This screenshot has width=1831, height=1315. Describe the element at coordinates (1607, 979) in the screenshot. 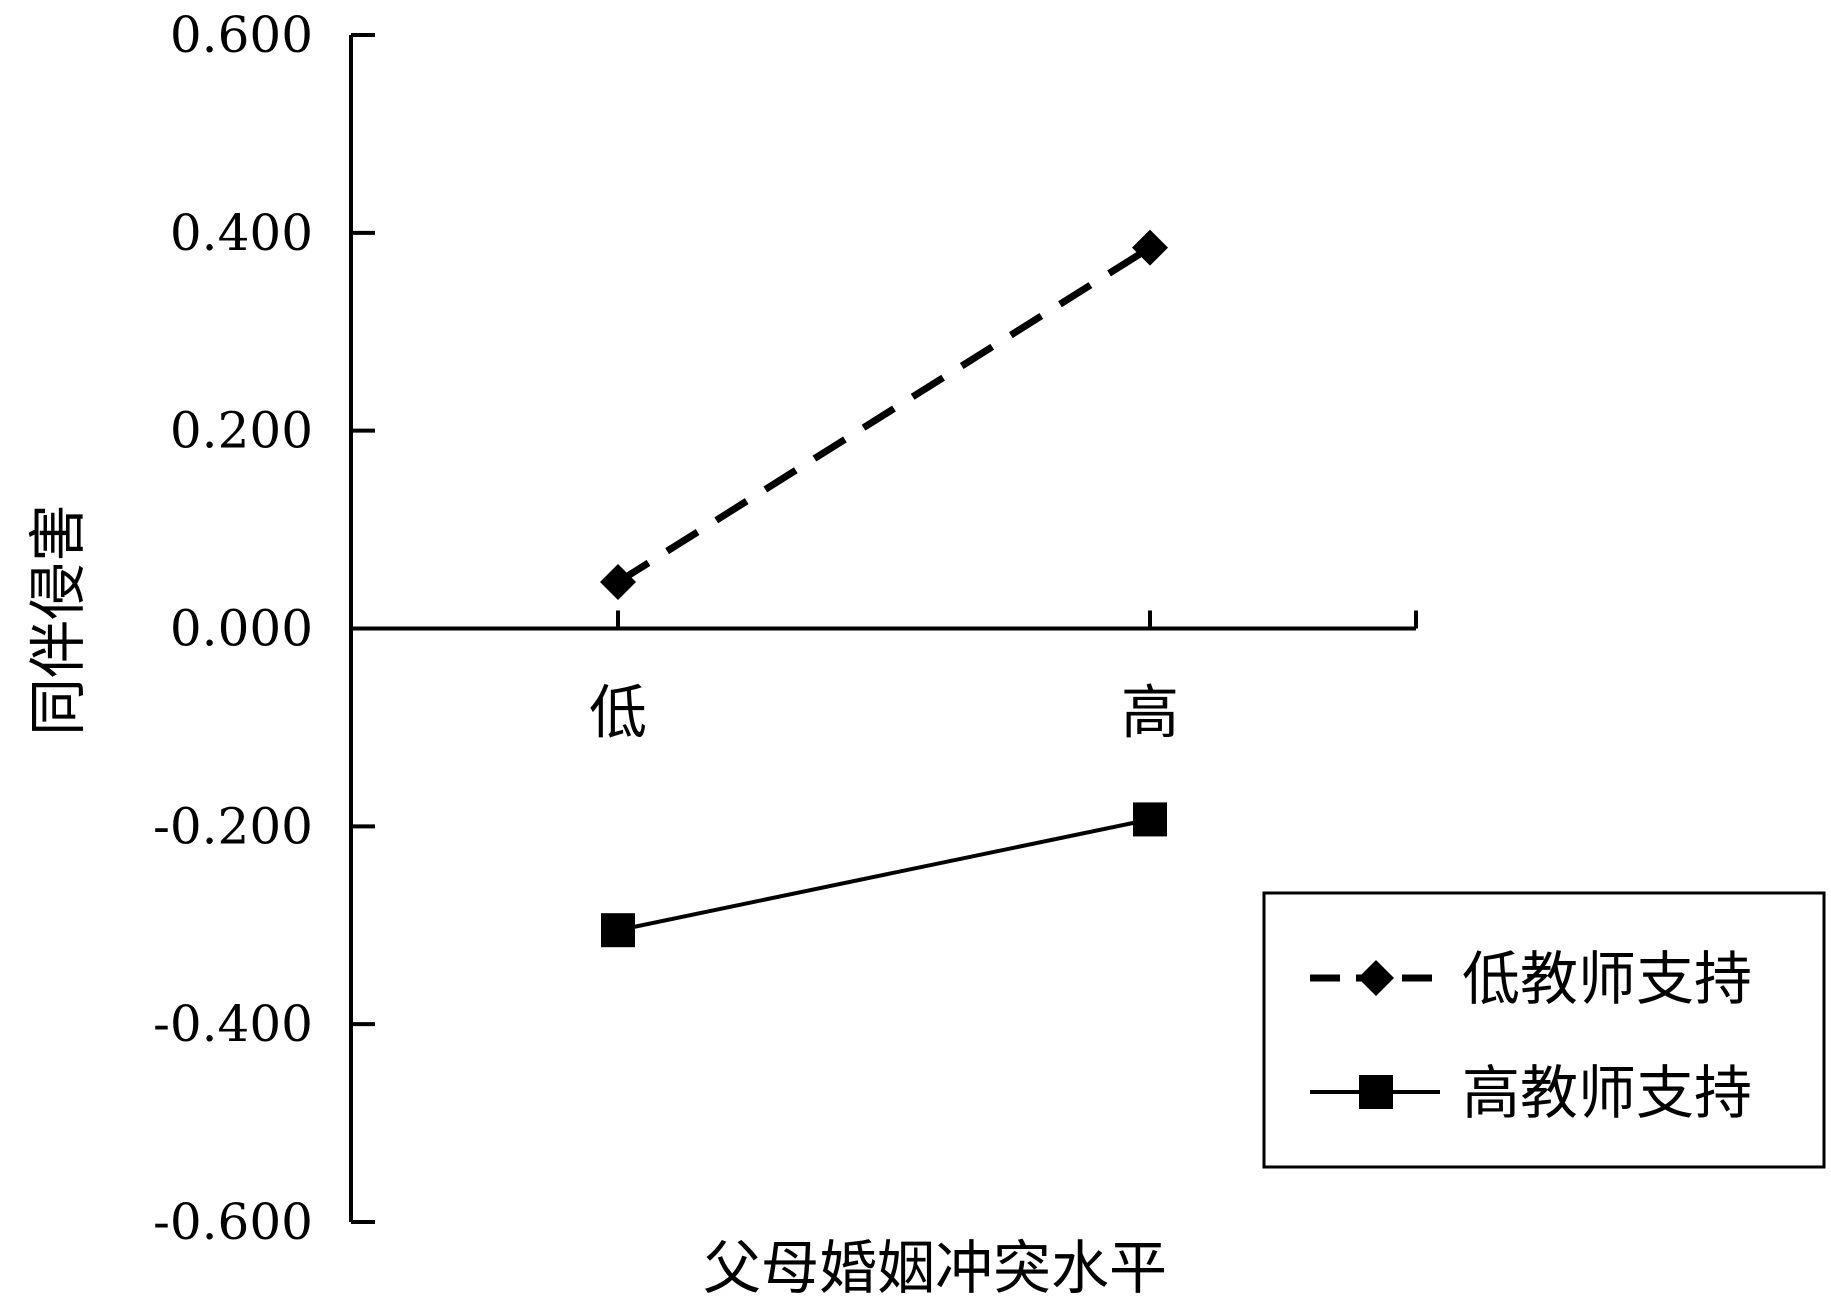

I see `legend-label: 低教师支持` at that location.